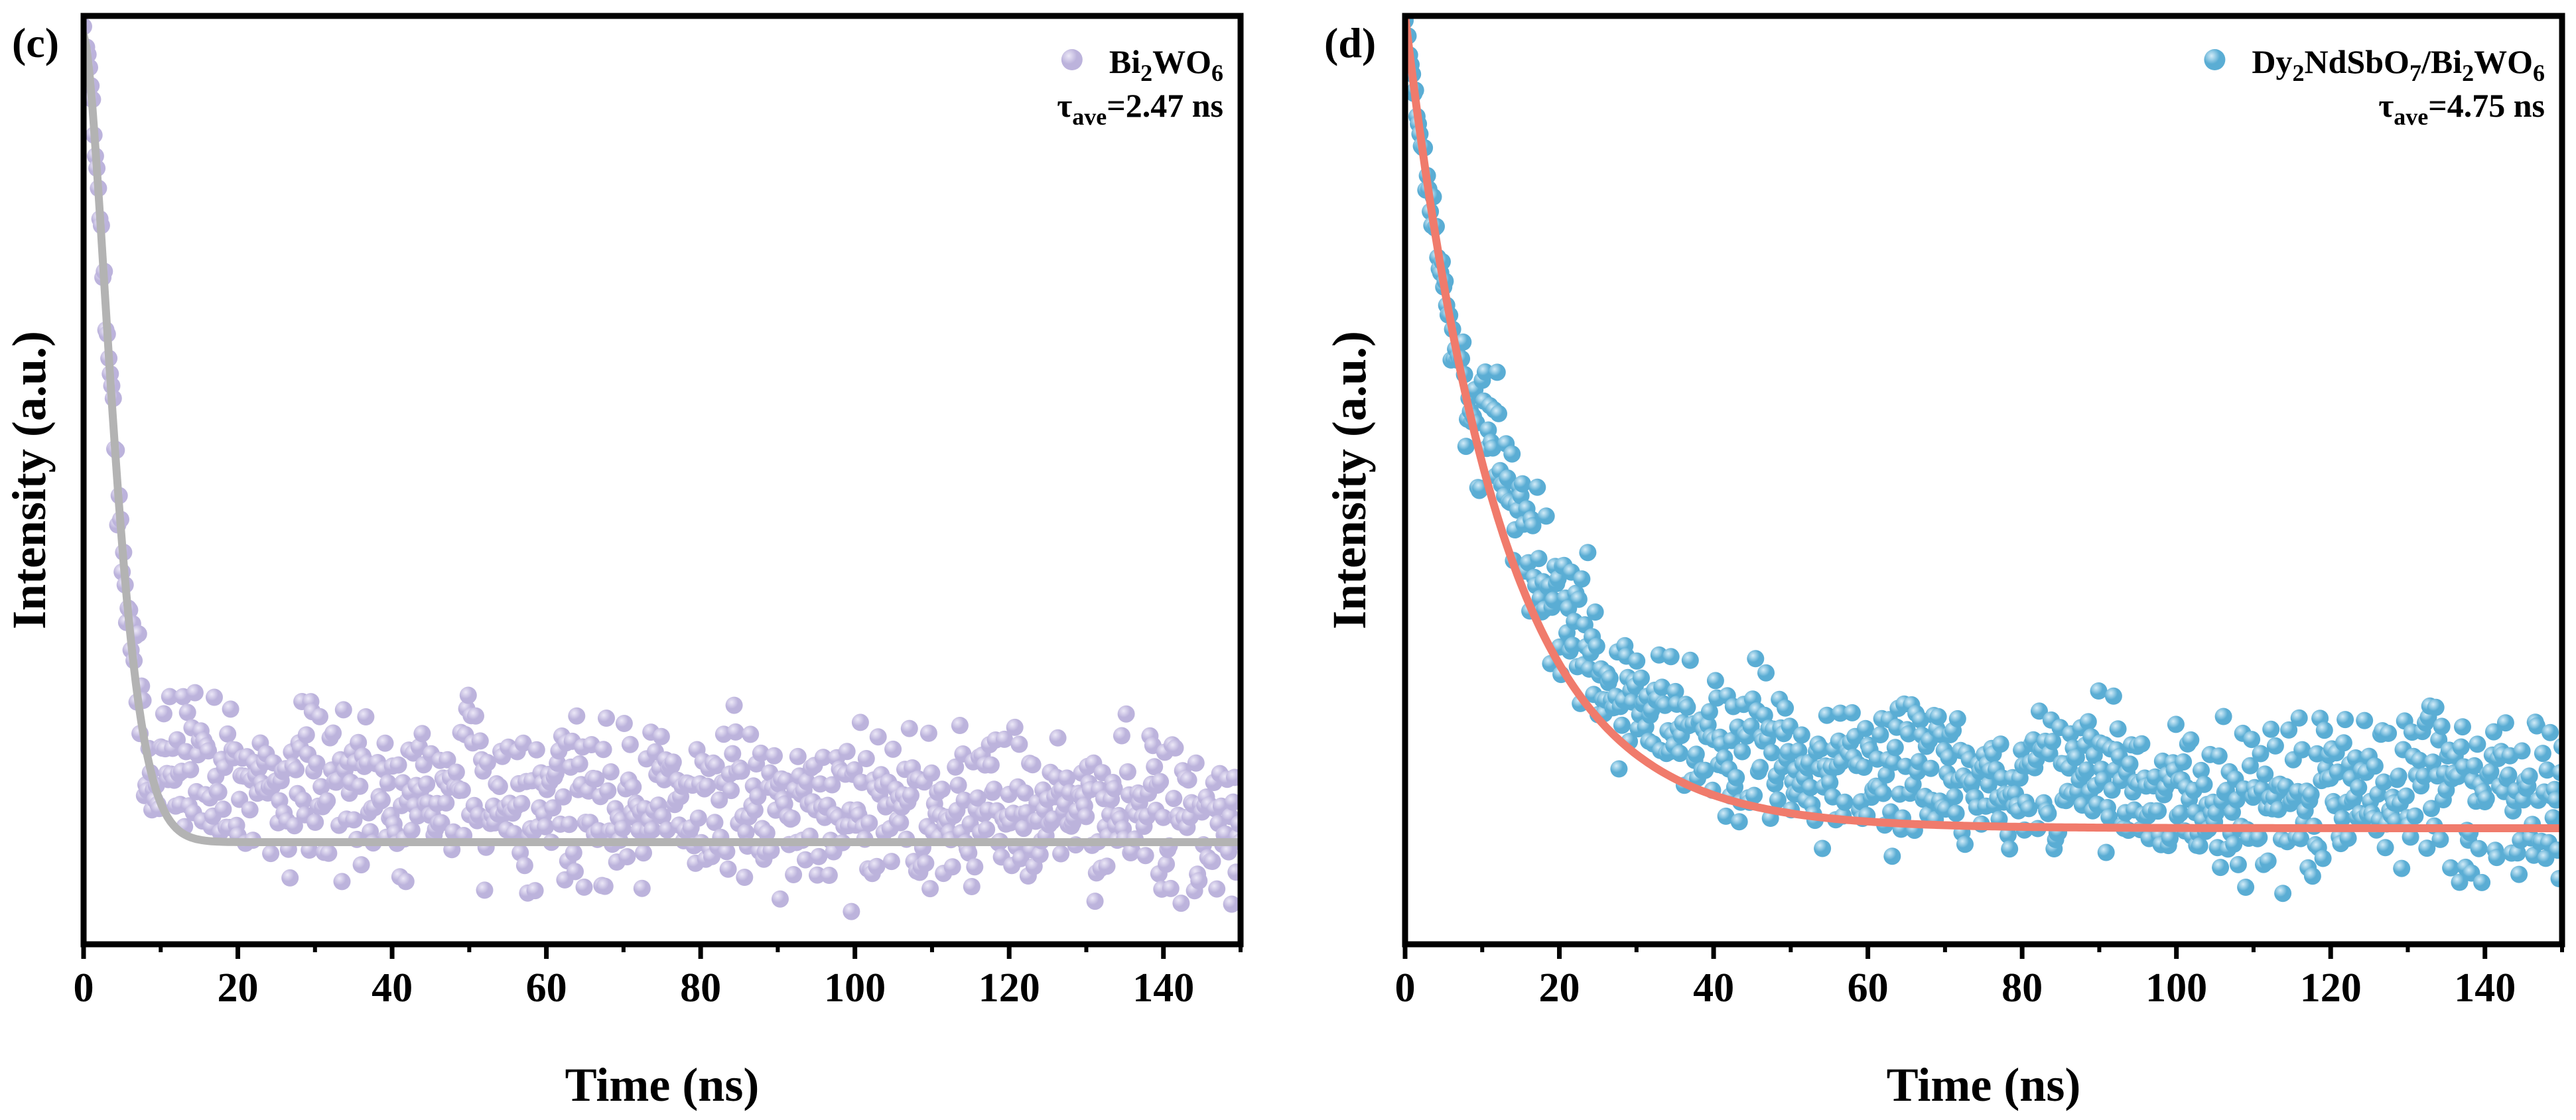 This screenshot has width=2576, height=1120. I want to click on x-tick-label: 20, so click(239, 988).